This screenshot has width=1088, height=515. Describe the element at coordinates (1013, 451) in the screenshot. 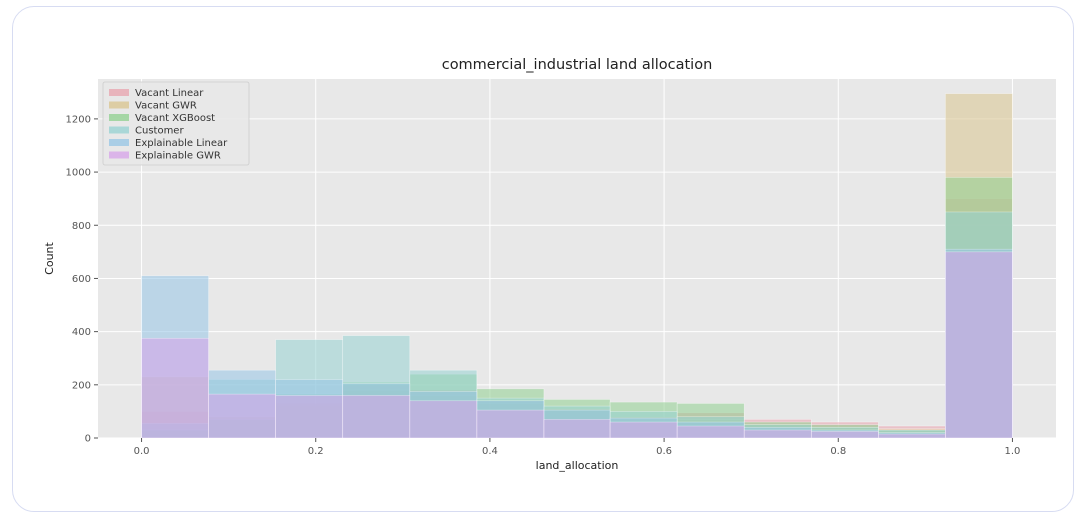

I see `x-tick-label: 1.0` at that location.